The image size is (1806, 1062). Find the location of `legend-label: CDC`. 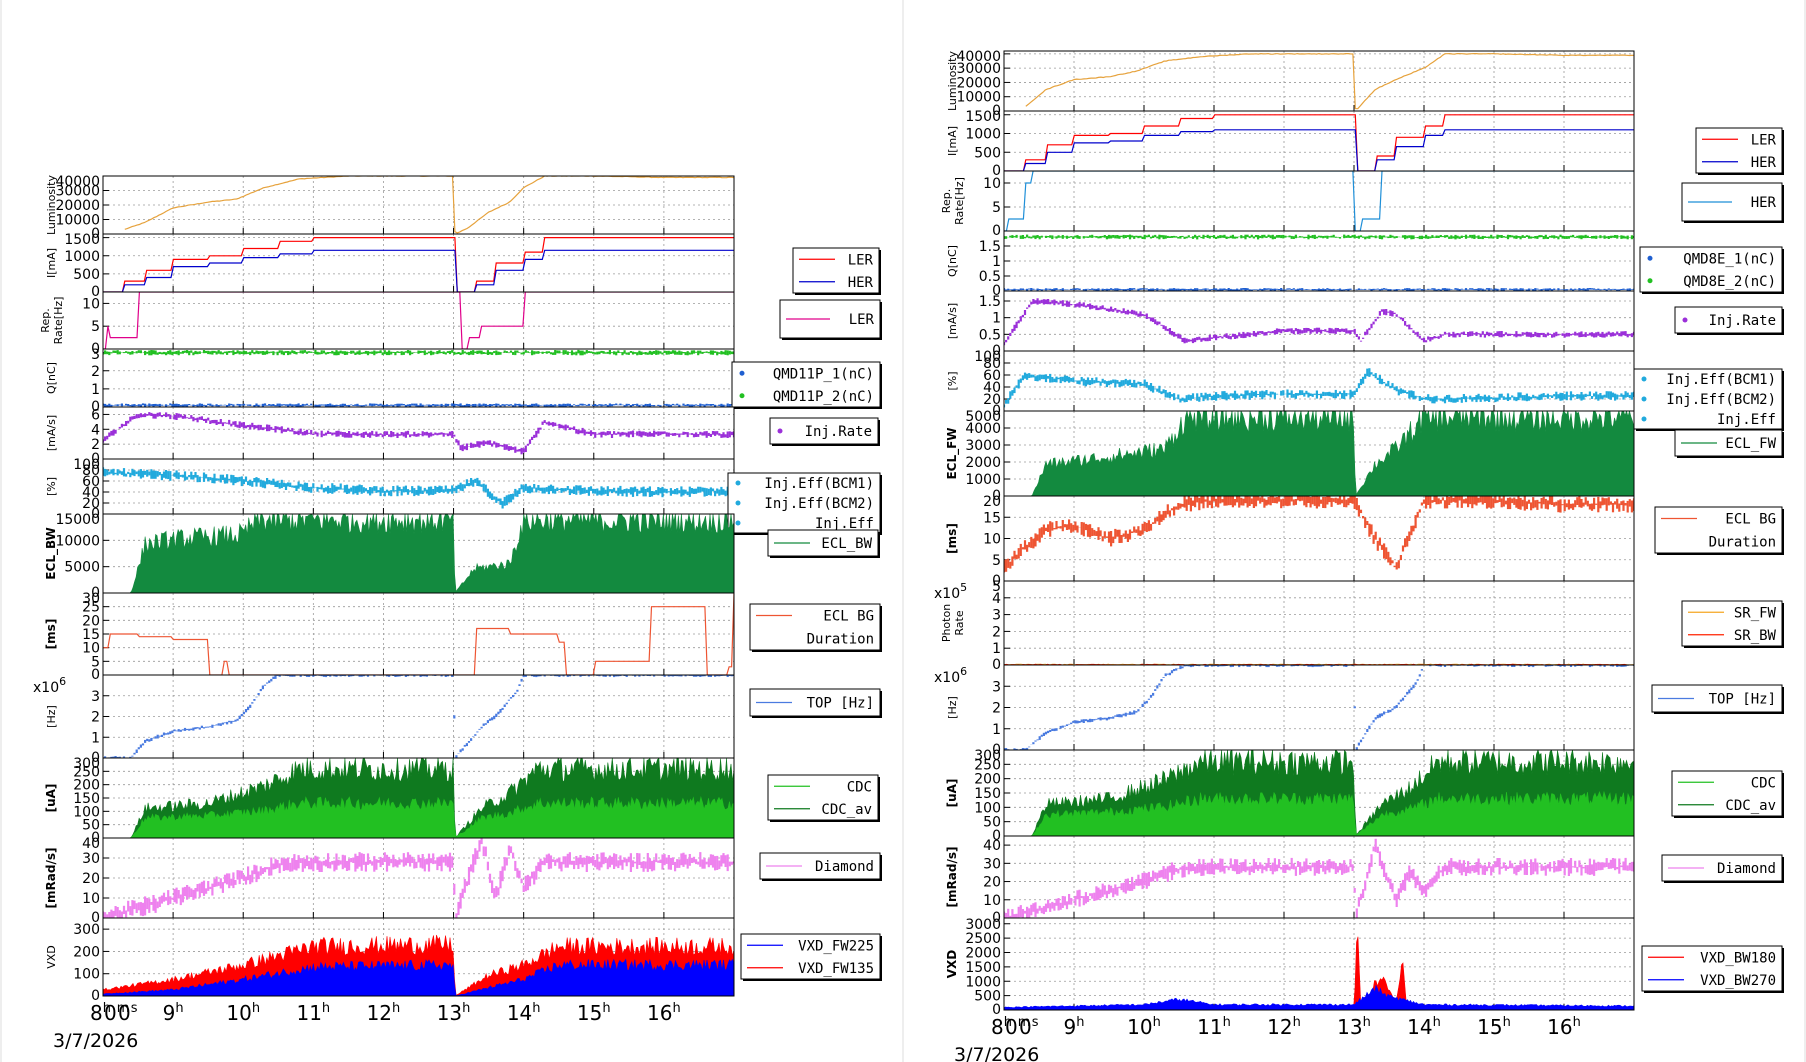

legend-label: CDC is located at coordinates (859, 787).